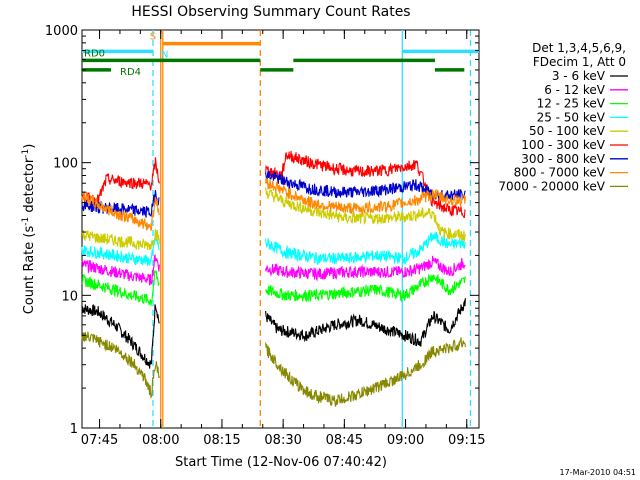  I want to click on flag-label-5: RD4, so click(130, 72).